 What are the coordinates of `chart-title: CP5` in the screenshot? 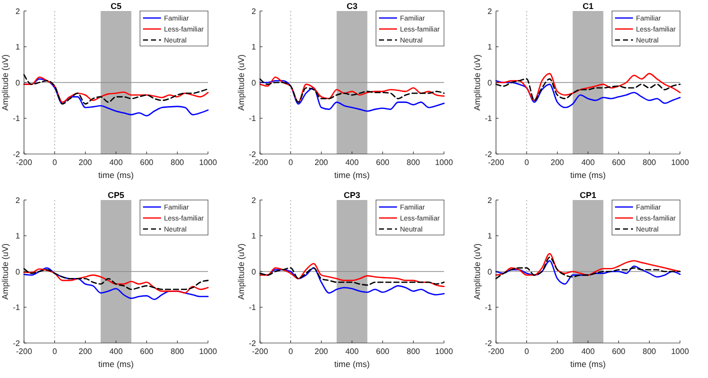 It's located at (116, 195).